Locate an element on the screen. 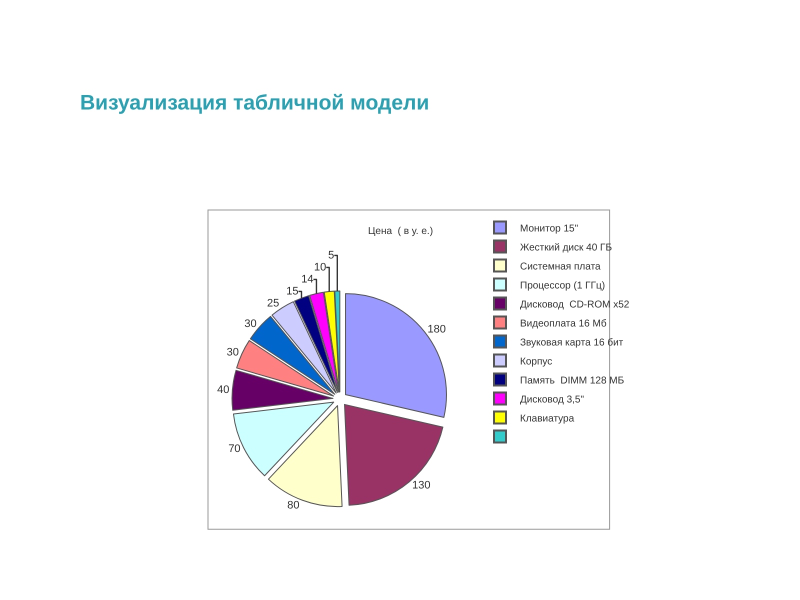 This screenshot has width=800, height=600. data-label: 15 is located at coordinates (292, 291).